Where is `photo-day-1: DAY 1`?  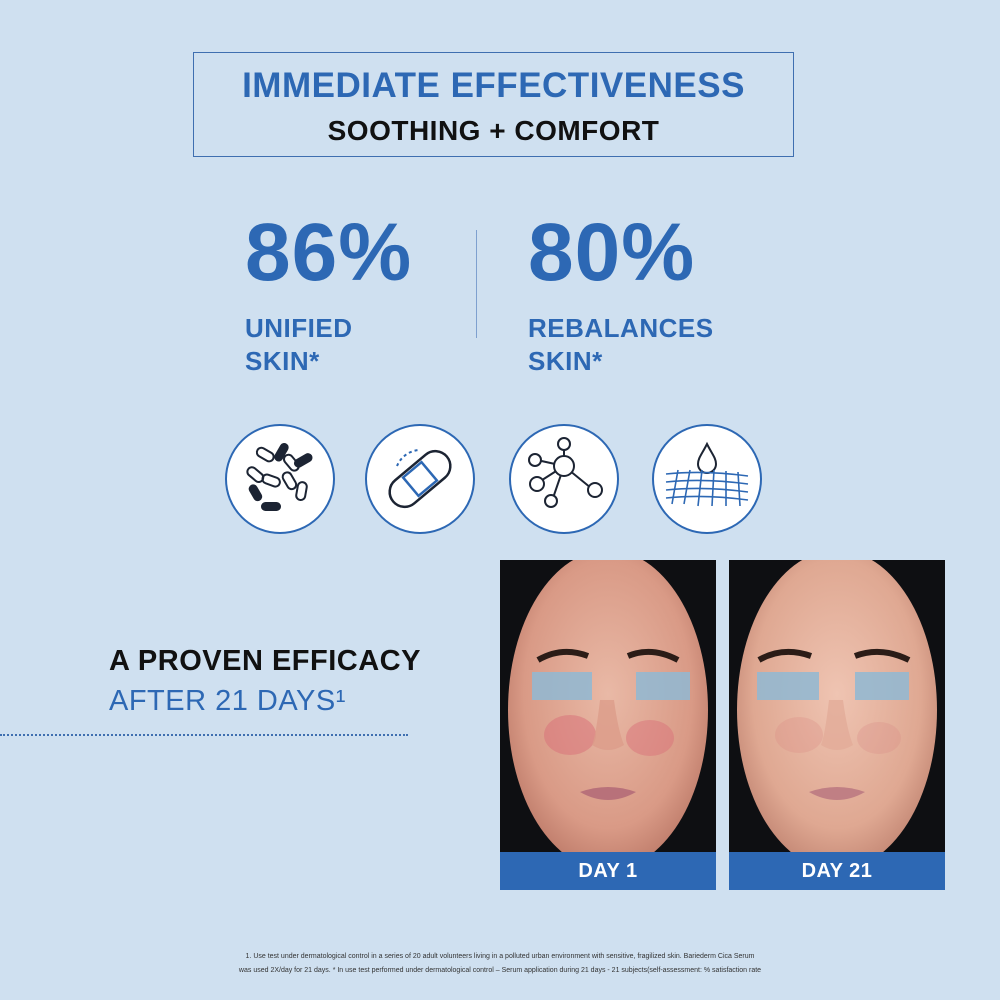
photo-day-1: DAY 1 is located at coordinates (608, 725).